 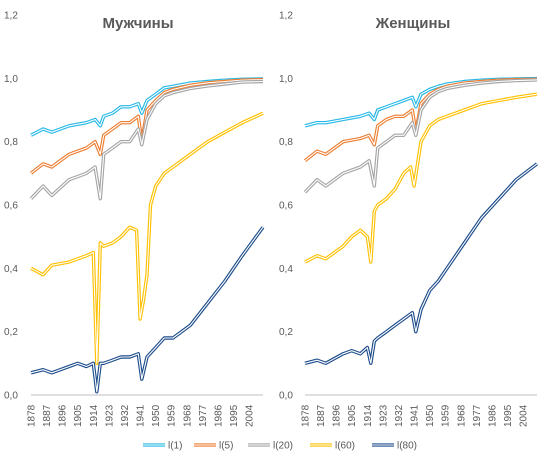 What do you see at coordinates (270, 446) in the screenshot?
I see `legend-item: l(20)` at bounding box center [270, 446].